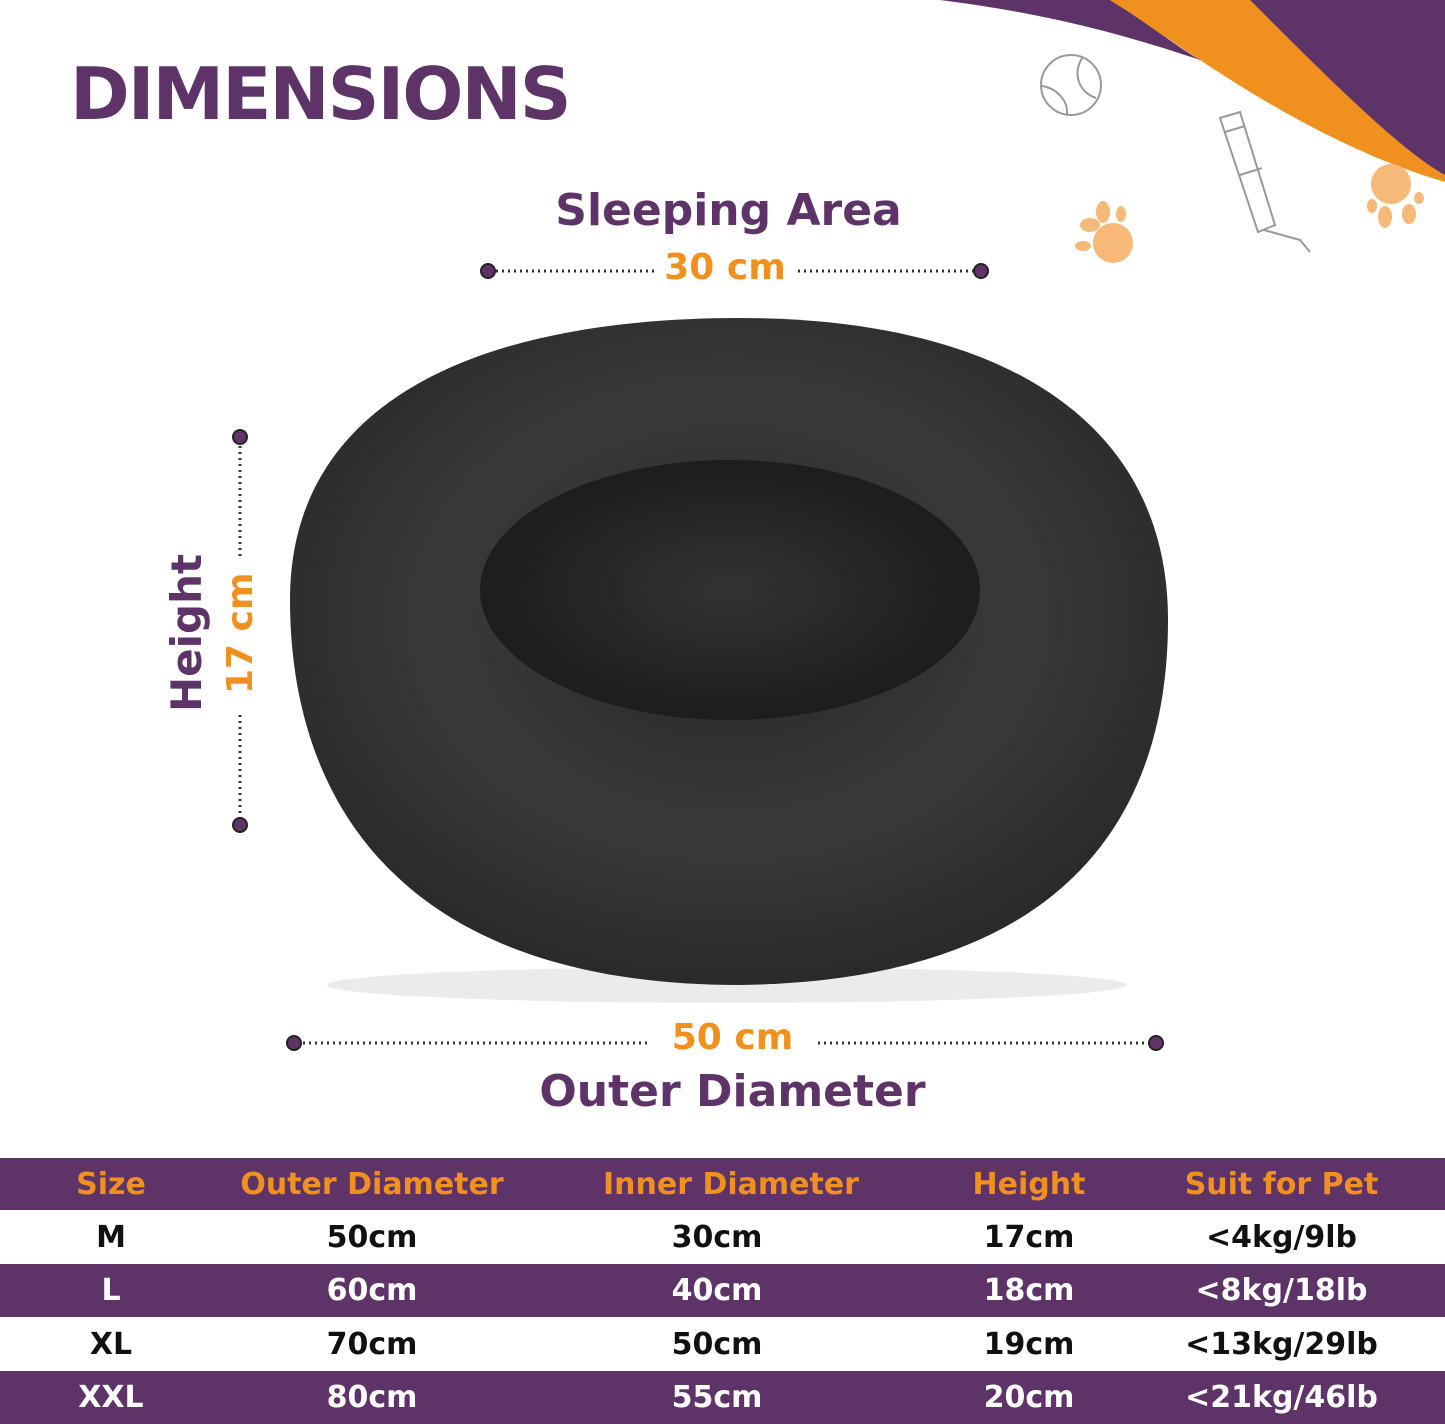 The height and width of the screenshot is (1424, 1445). What do you see at coordinates (111, 1290) in the screenshot?
I see `cell-size: L` at bounding box center [111, 1290].